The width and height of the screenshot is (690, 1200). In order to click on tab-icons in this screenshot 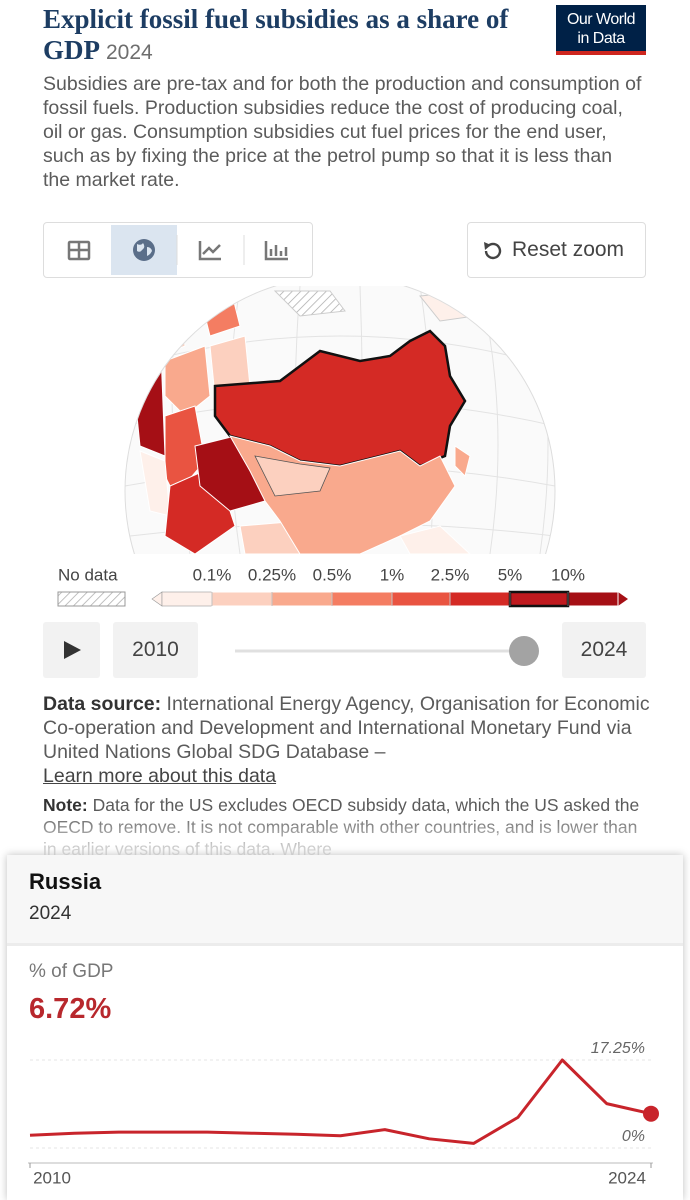, I will do `click(177, 250)`.